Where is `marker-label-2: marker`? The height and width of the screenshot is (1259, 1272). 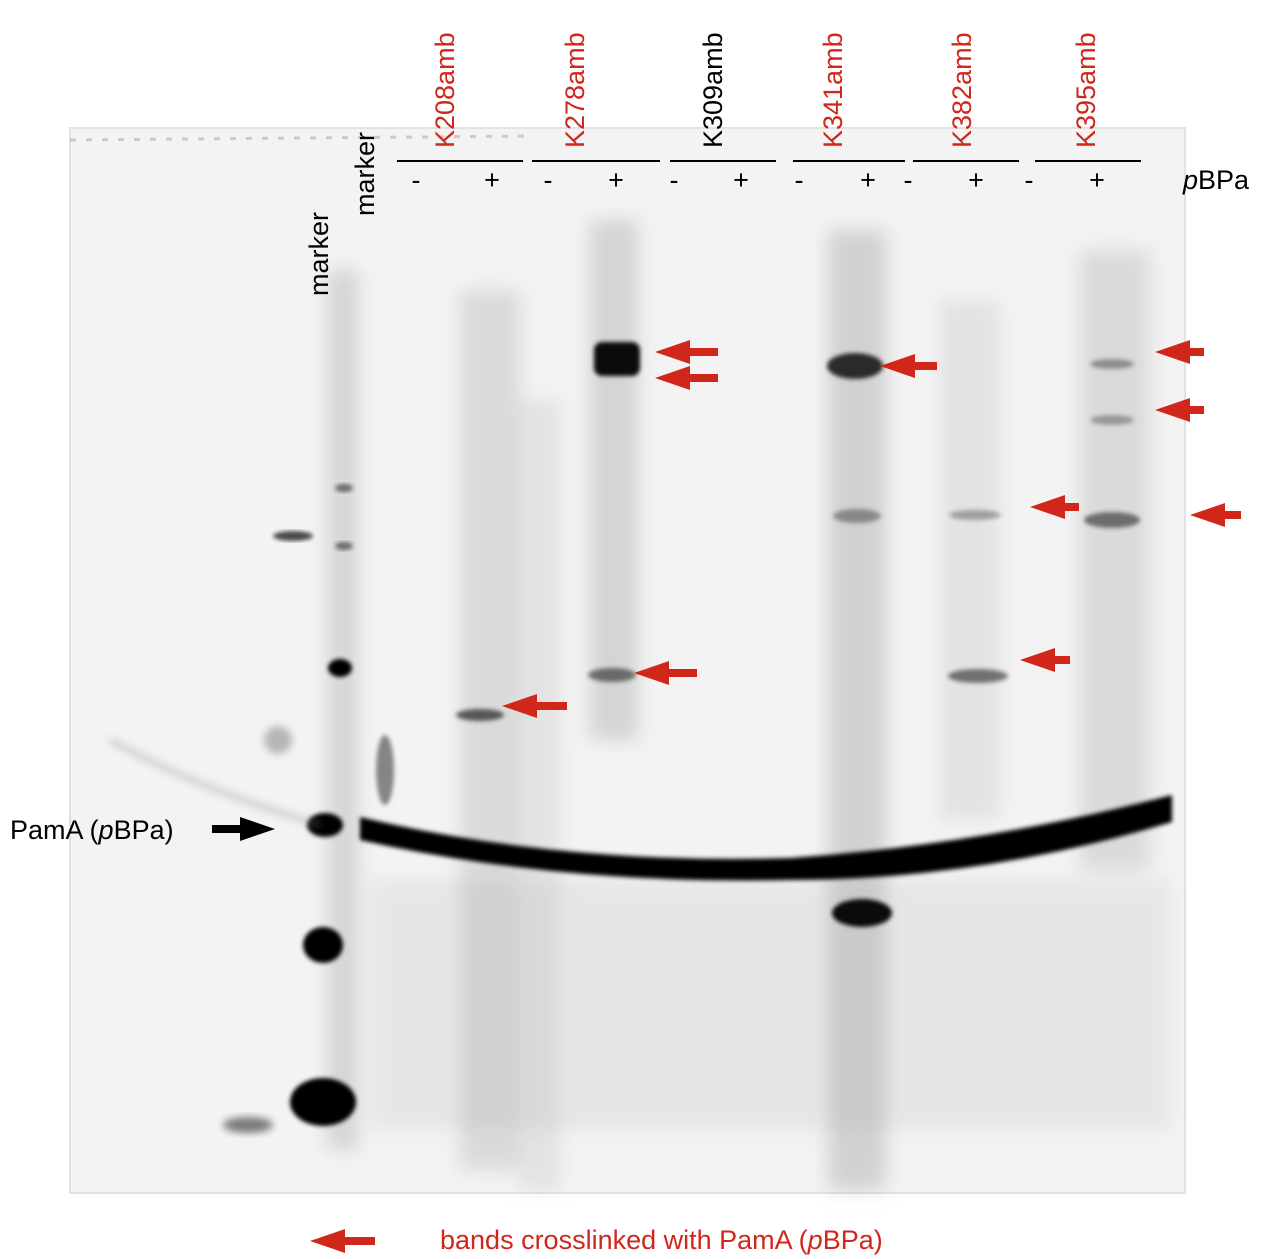 marker-label-2: marker is located at coordinates (365, 173).